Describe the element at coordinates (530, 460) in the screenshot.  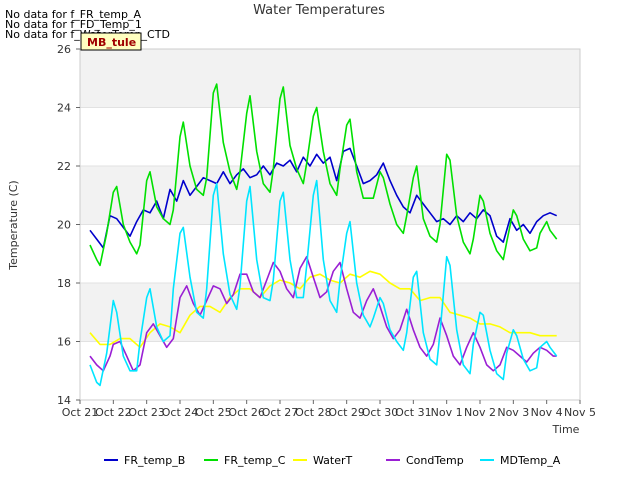
I see `legend-label-MDTemp_A: MDTemp_A` at that location.